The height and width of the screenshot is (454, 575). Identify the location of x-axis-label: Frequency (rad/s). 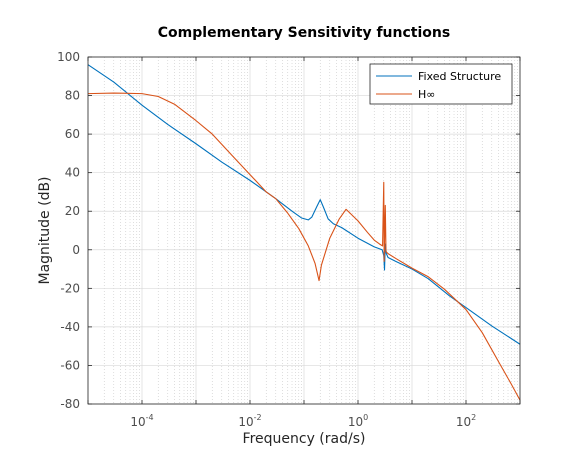
(304, 439).